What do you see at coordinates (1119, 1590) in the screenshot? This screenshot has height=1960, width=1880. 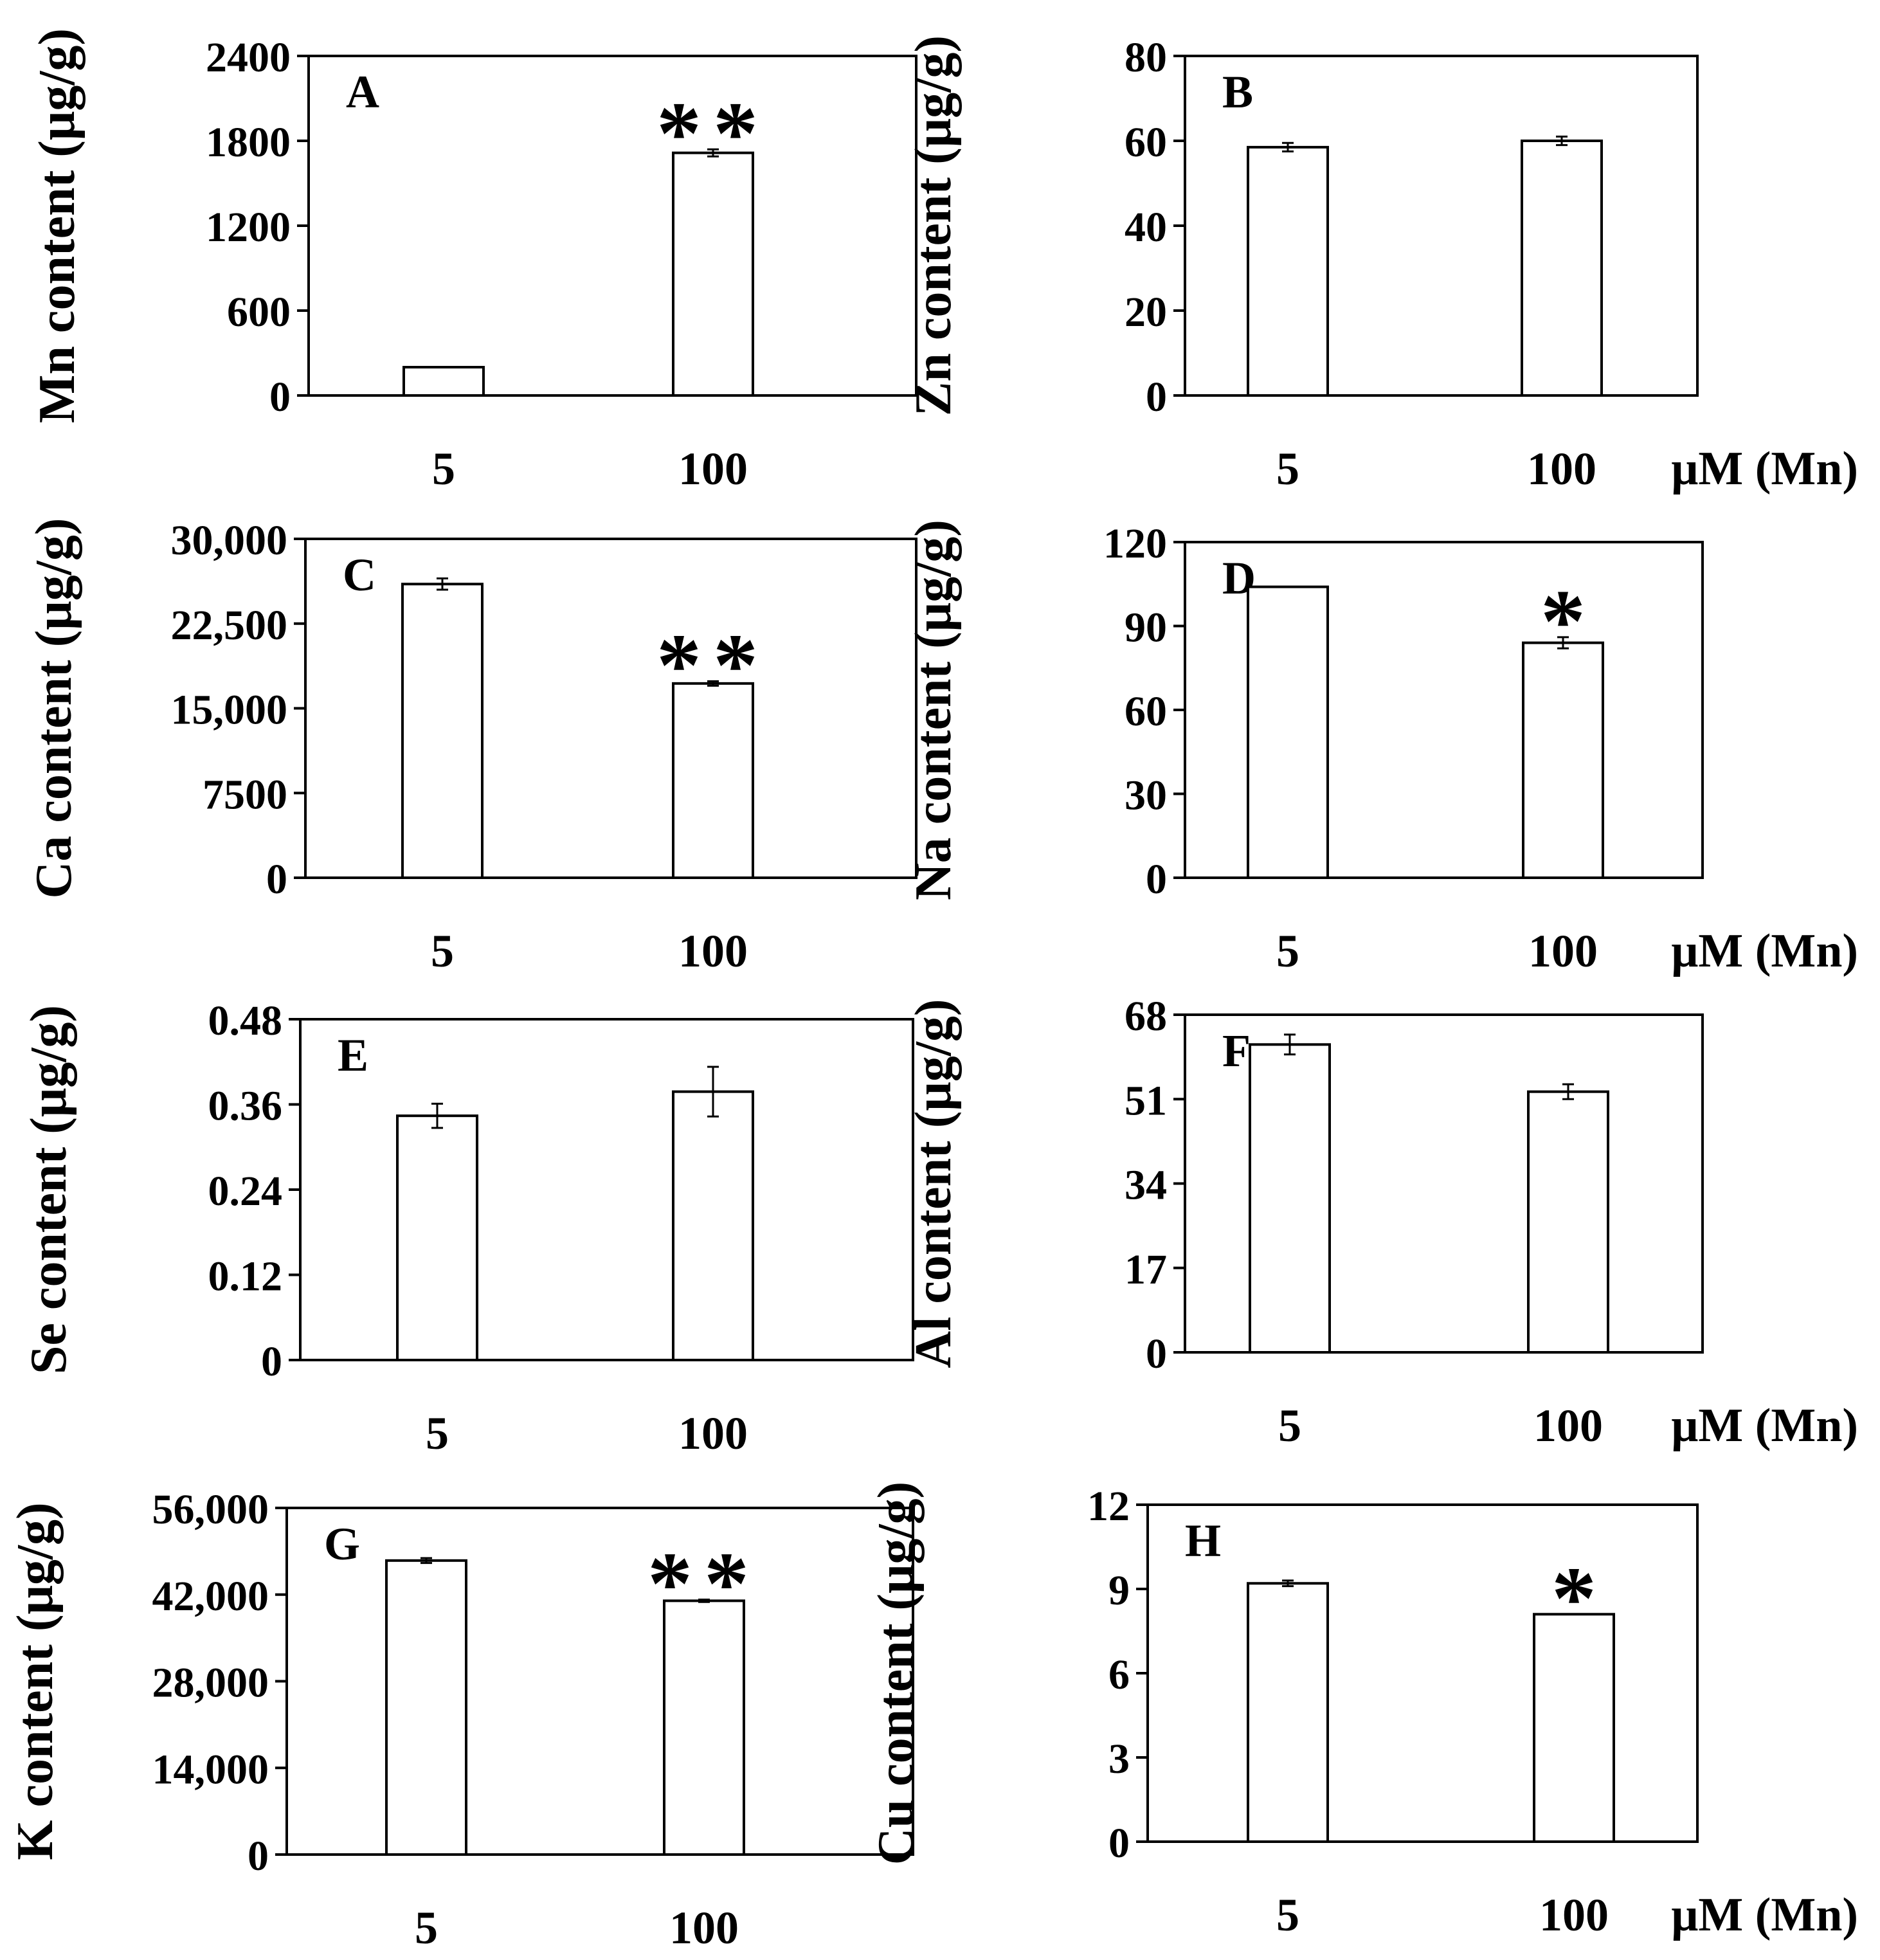 I see `panel-h-ytick-label: 9` at bounding box center [1119, 1590].